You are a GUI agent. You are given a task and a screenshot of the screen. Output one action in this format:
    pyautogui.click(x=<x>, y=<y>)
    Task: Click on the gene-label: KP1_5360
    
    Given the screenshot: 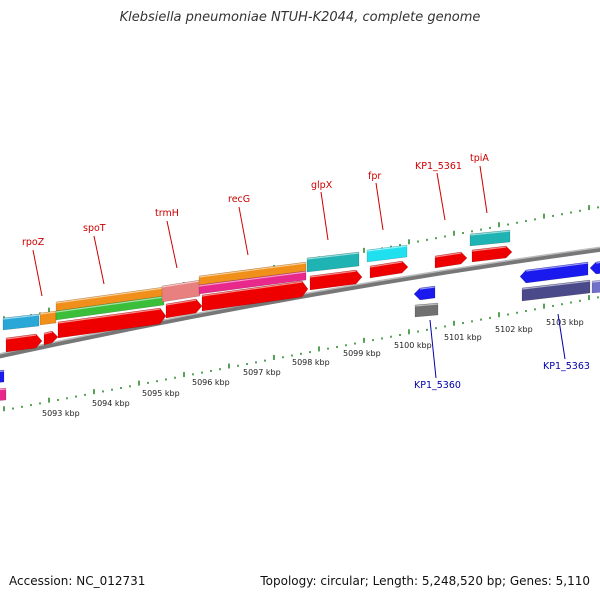 What is the action you would take?
    pyautogui.click(x=437, y=385)
    